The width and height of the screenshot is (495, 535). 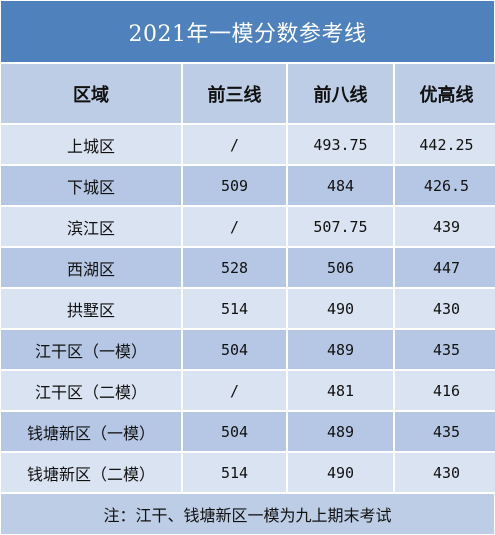 I want to click on cell-top3: 528, so click(x=234, y=267).